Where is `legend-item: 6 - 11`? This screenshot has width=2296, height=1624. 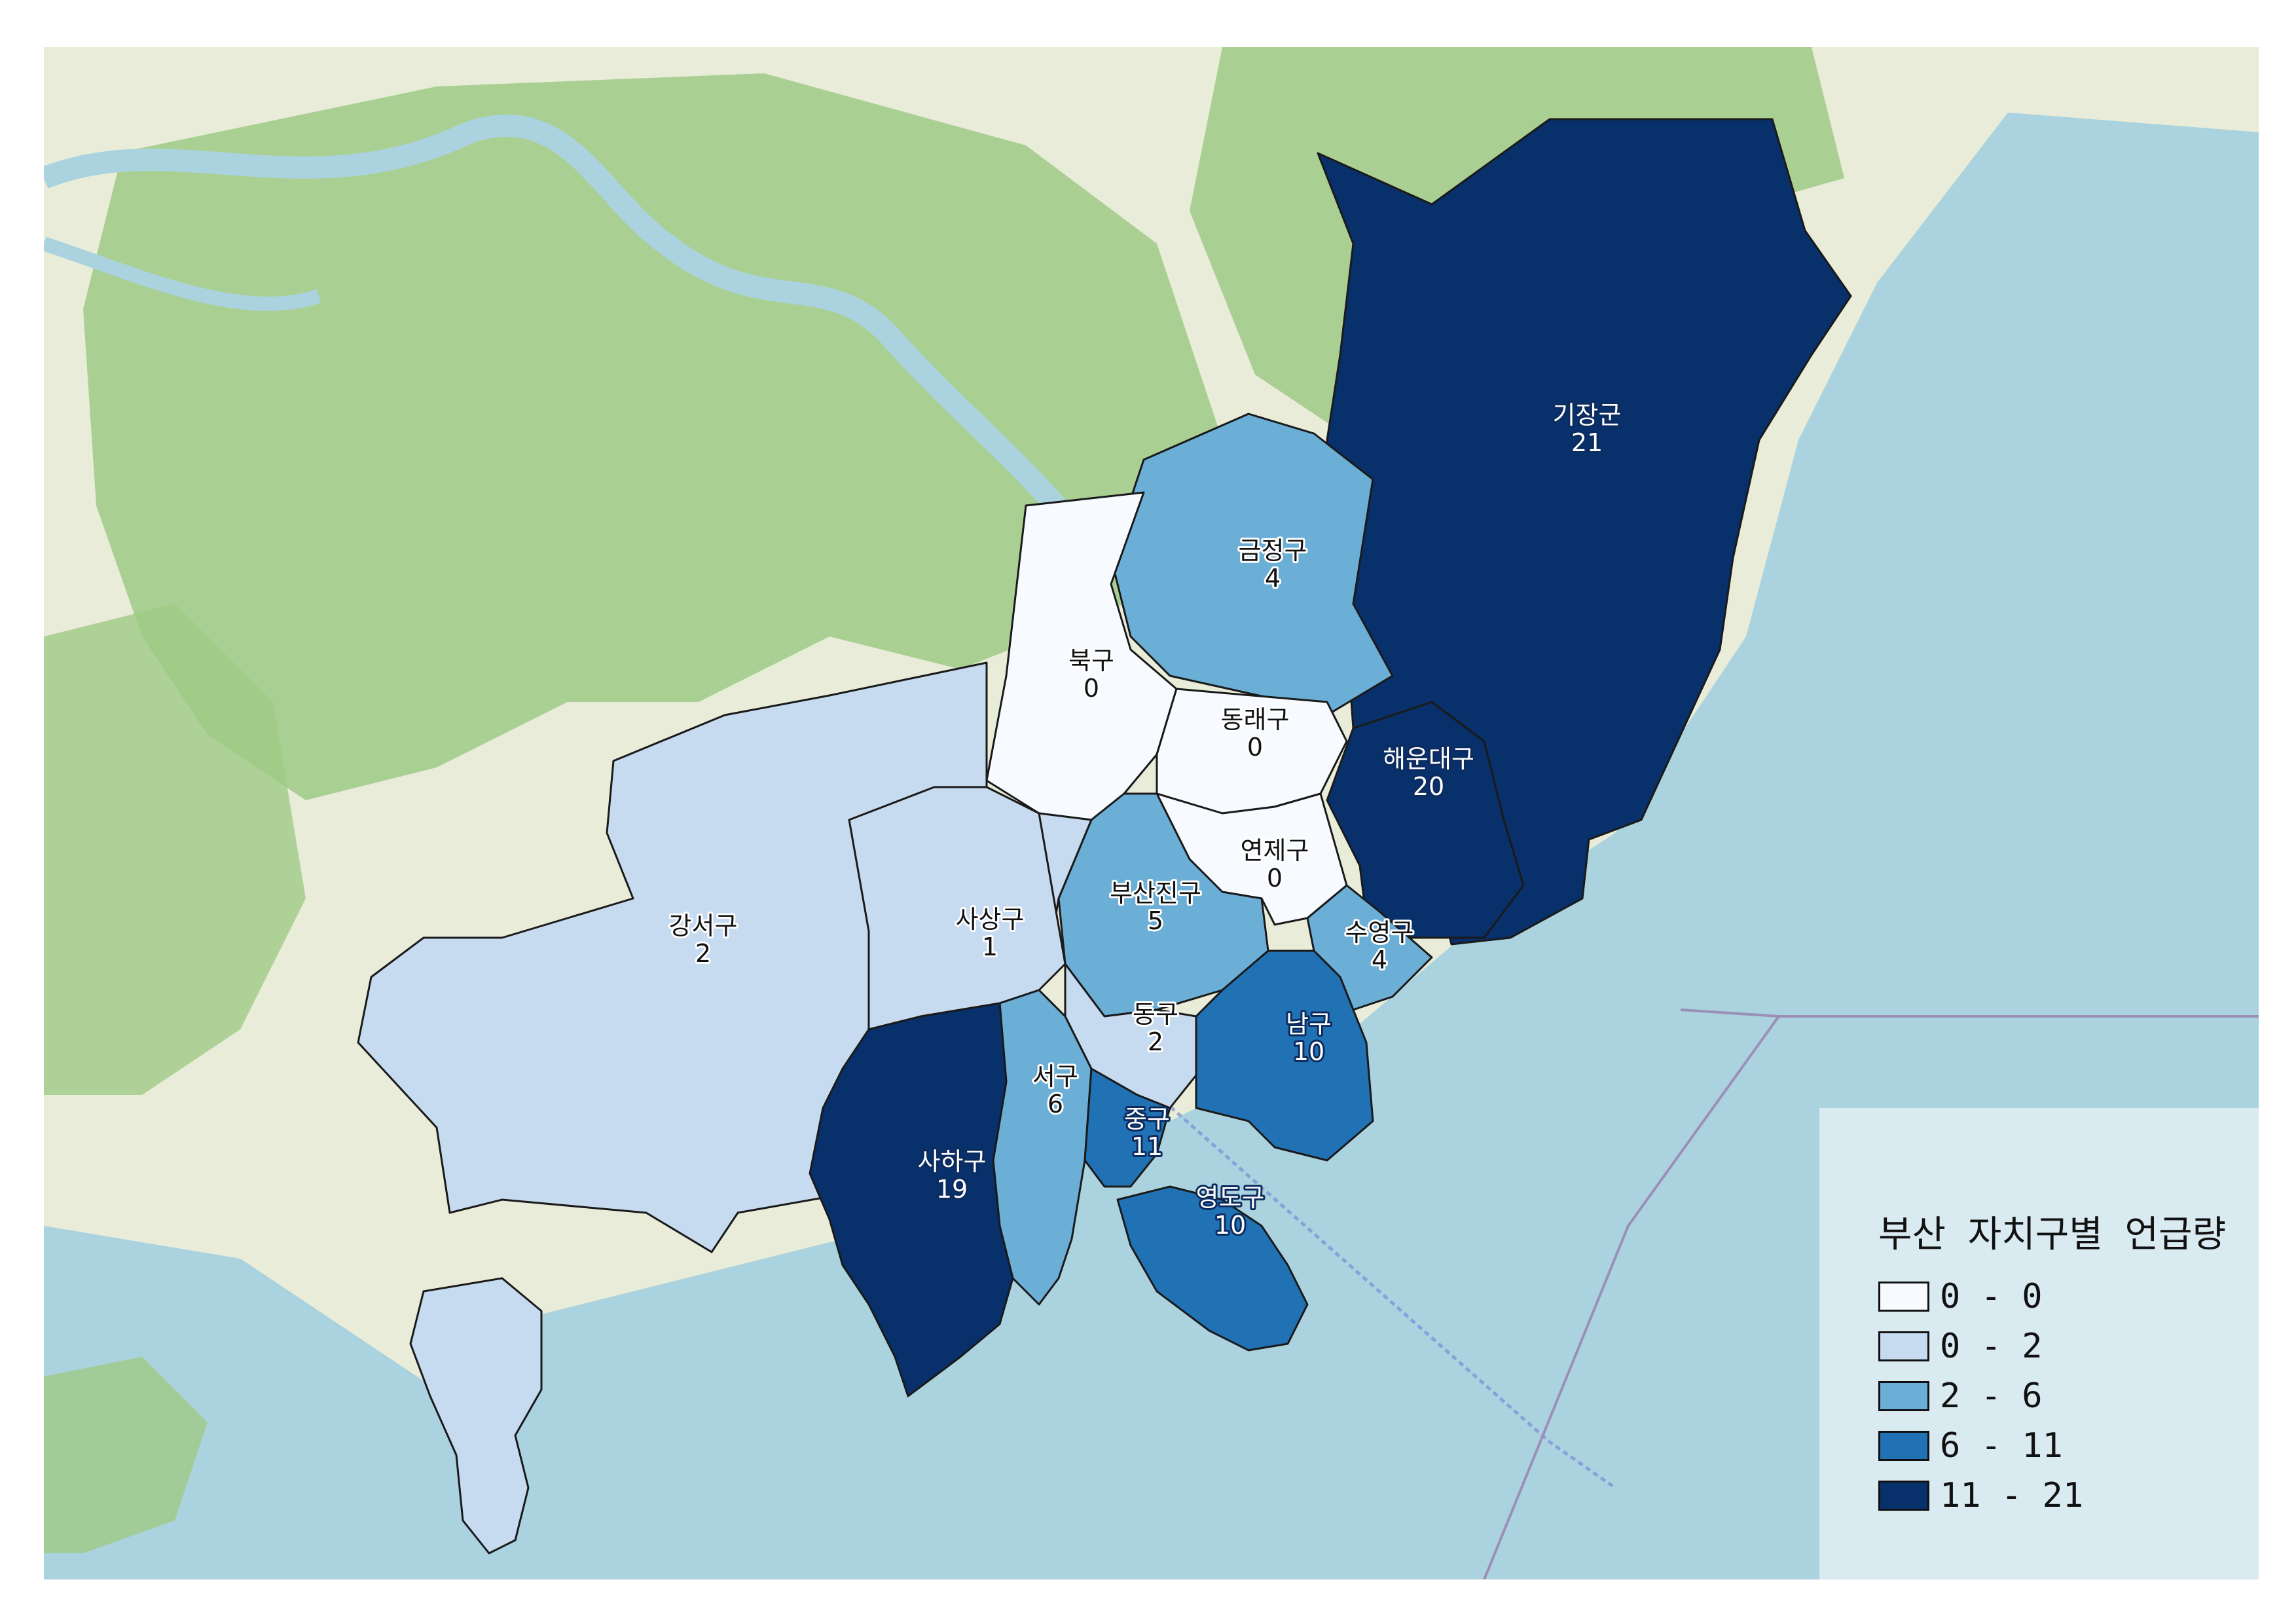
legend-item: 6 - 11 is located at coordinates (1970, 1446).